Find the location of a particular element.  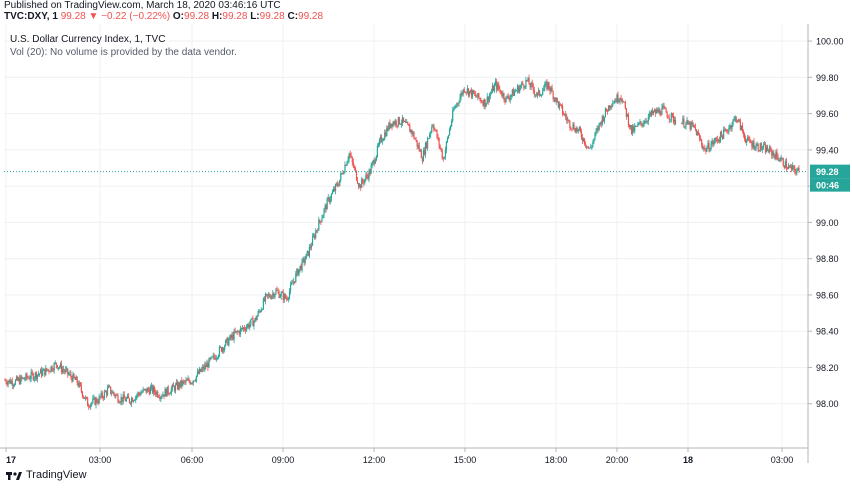

low-value: 99.28 is located at coordinates (272, 16).